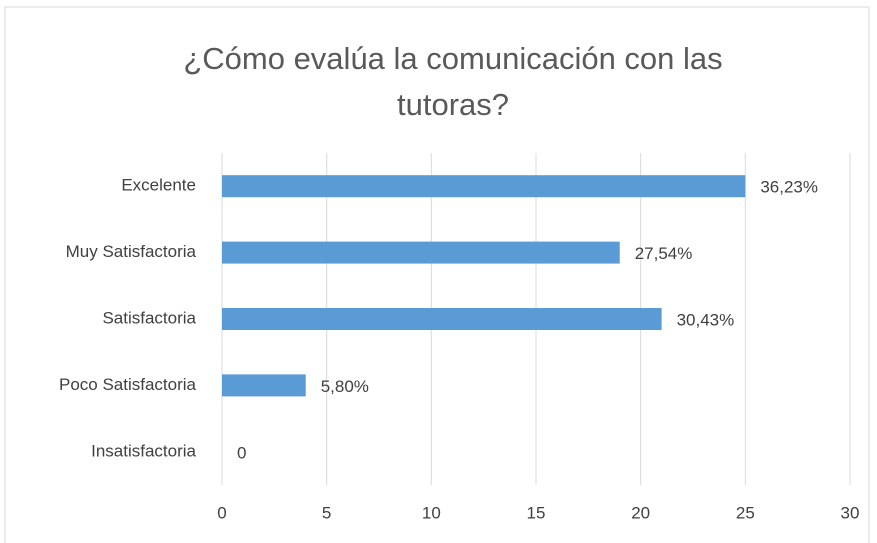  What do you see at coordinates (431, 512) in the screenshot?
I see `x-tick-label: 10` at bounding box center [431, 512].